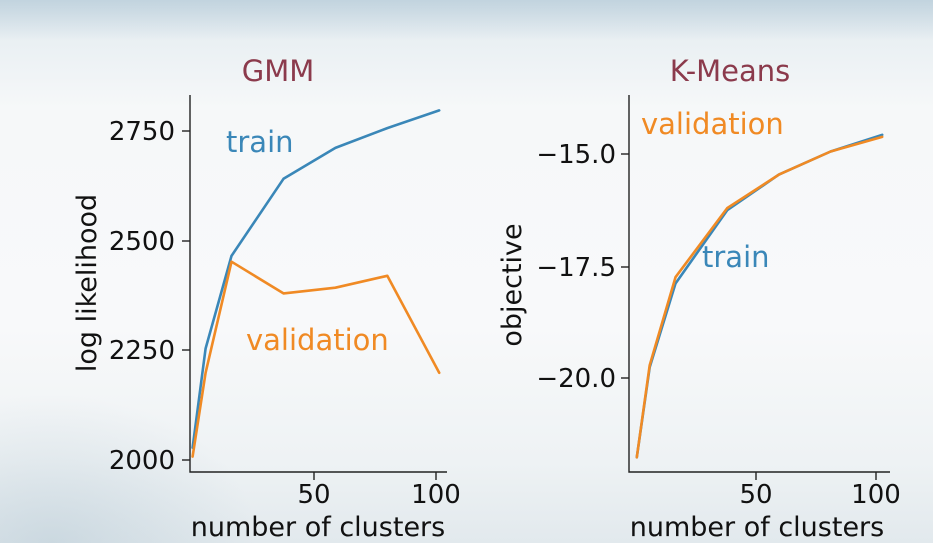 The height and width of the screenshot is (543, 933). I want to click on gmm-ylabel: log likelihood, so click(87, 283).